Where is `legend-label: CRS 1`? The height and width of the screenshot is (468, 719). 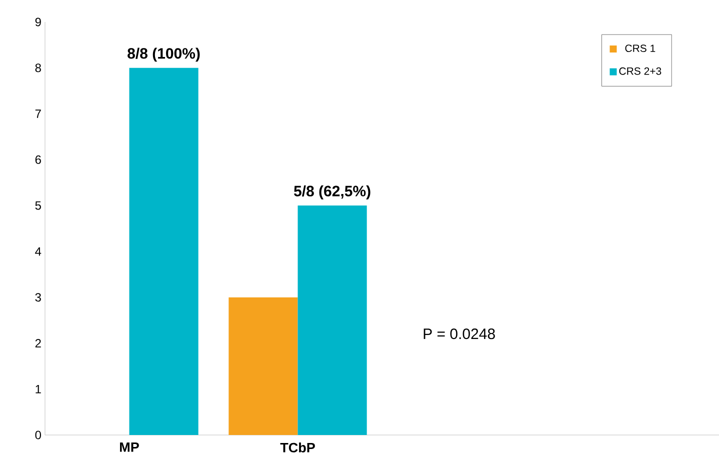
legend-label: CRS 1 is located at coordinates (640, 48).